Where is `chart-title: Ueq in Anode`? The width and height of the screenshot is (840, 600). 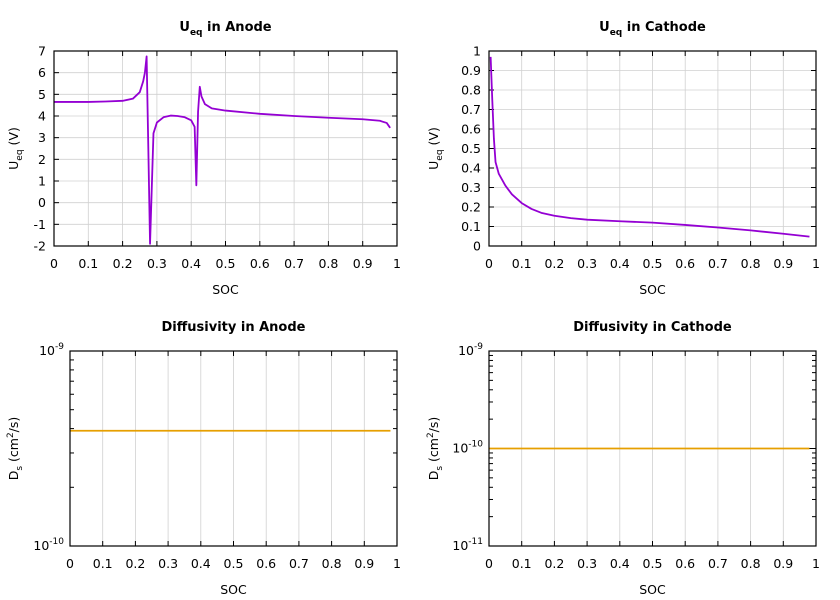 chart-title: Ueq in Anode is located at coordinates (225, 29).